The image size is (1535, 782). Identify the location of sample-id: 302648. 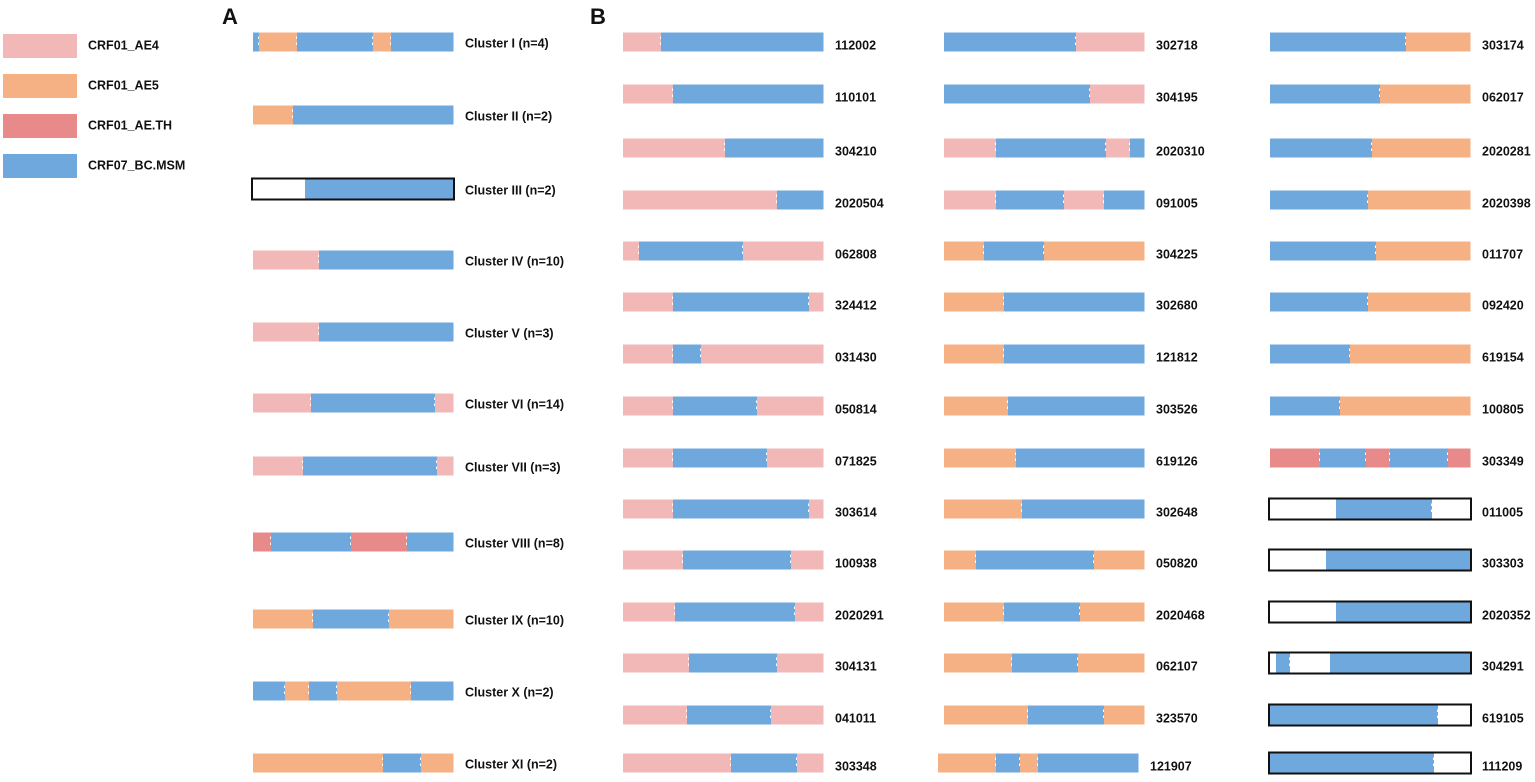
(1177, 512).